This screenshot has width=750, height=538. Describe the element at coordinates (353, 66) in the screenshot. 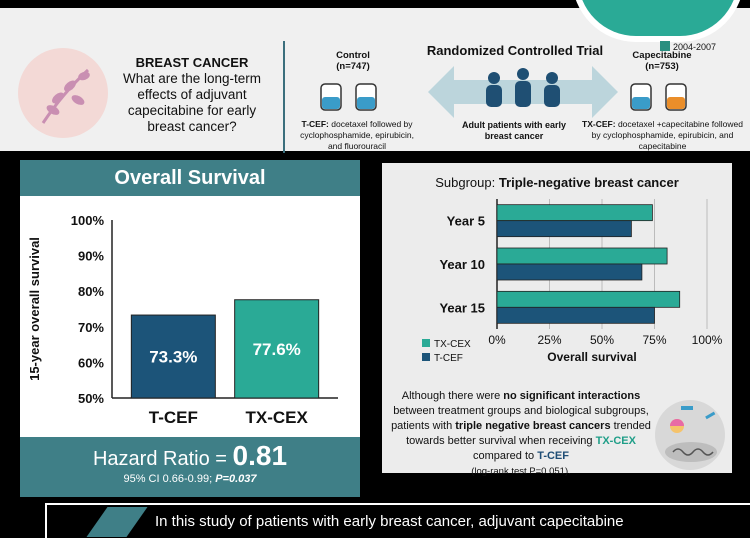

I see `control-n: (n=747)` at that location.